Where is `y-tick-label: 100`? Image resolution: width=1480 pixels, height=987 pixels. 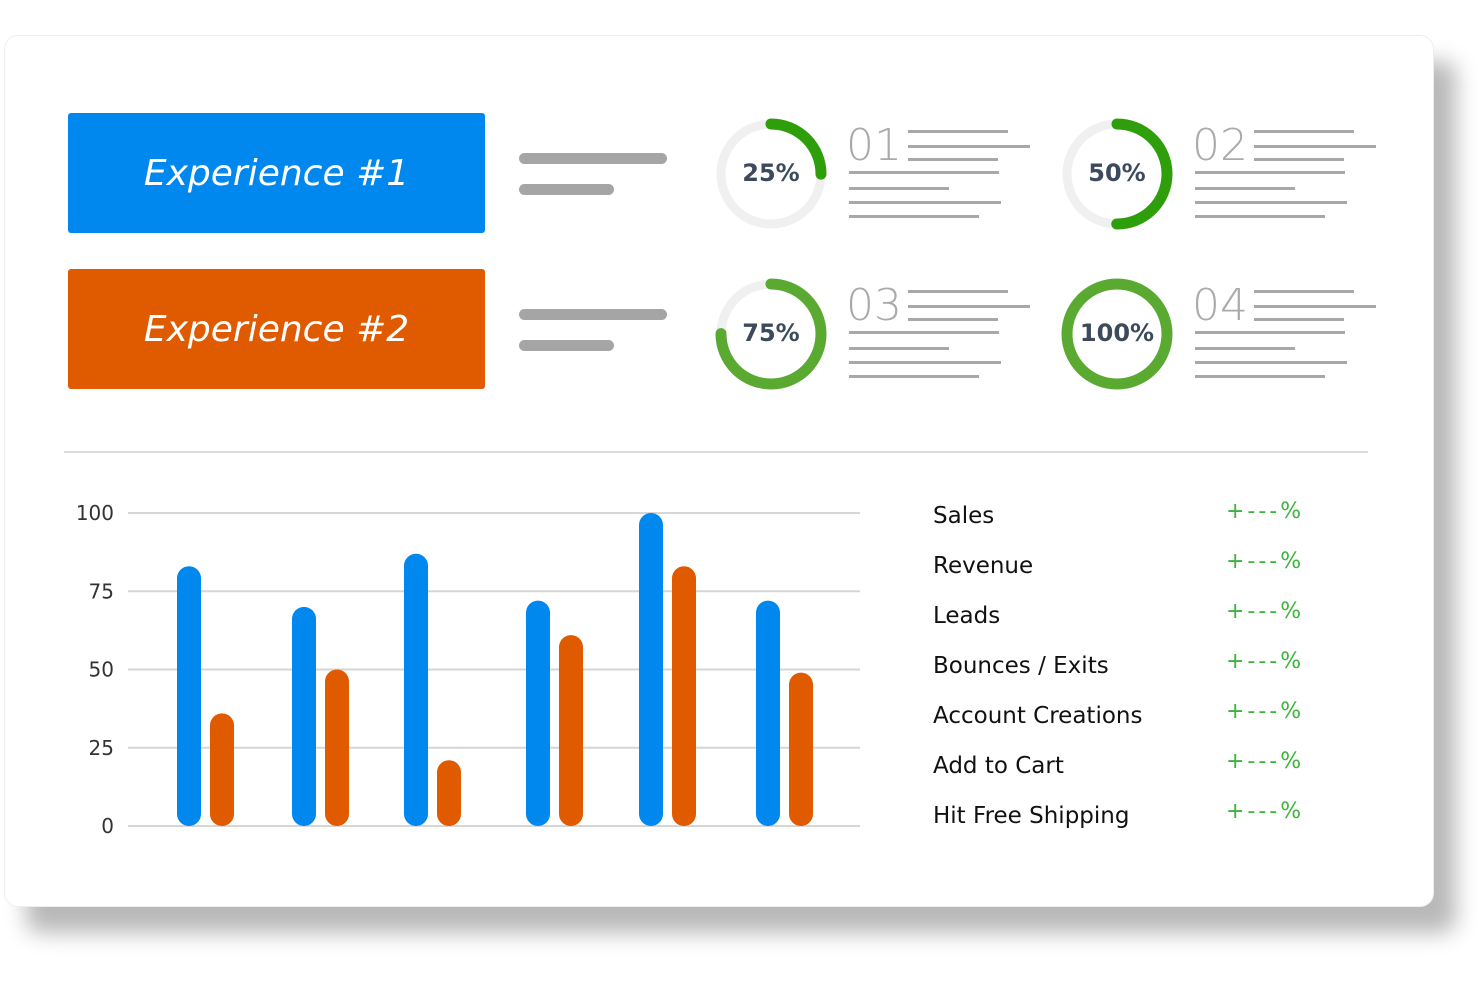 y-tick-label: 100 is located at coordinates (95, 513).